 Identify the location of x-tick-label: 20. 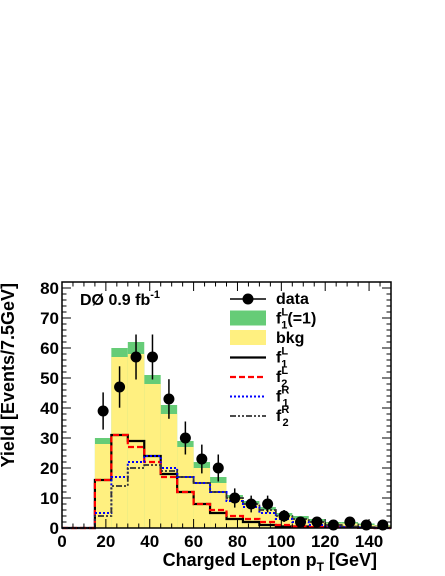
(105, 541).